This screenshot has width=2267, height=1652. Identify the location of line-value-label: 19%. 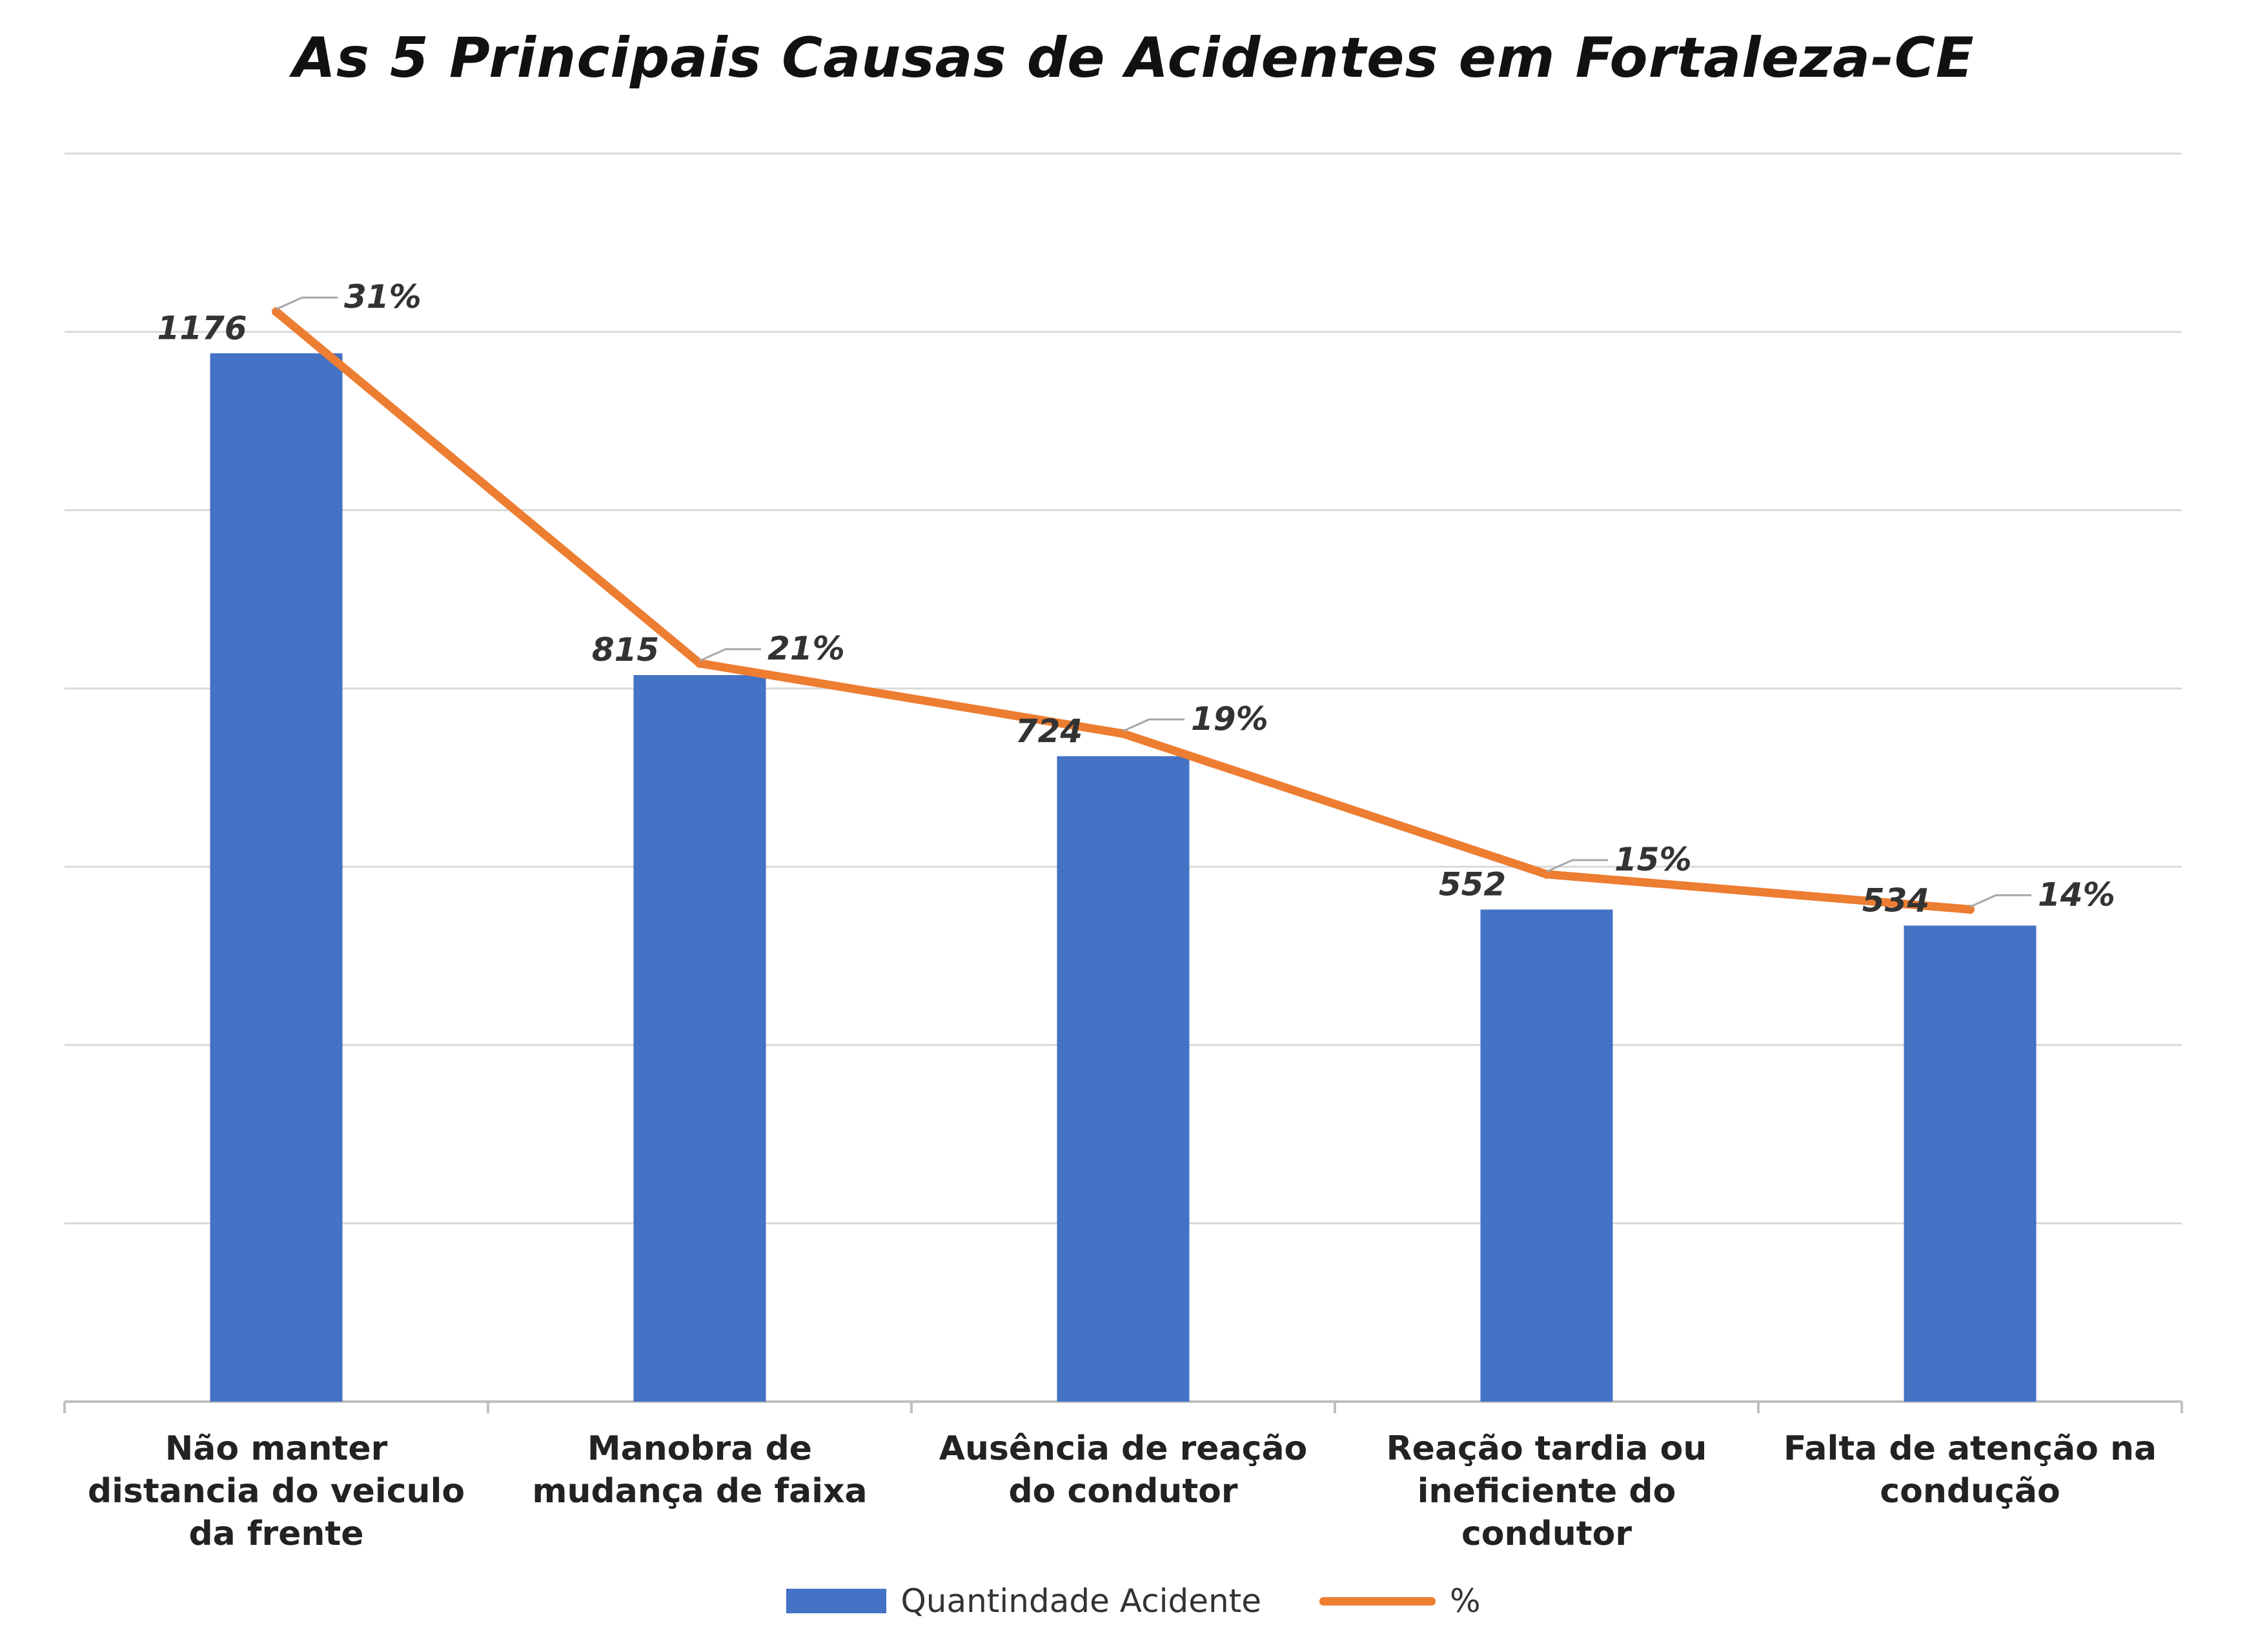
(1229, 719).